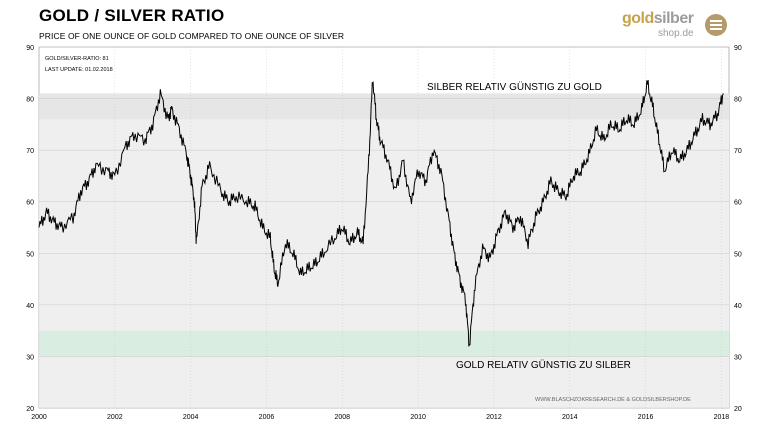 This screenshot has height=432, width=768. I want to click on y-tick-label-right: 20, so click(738, 409).